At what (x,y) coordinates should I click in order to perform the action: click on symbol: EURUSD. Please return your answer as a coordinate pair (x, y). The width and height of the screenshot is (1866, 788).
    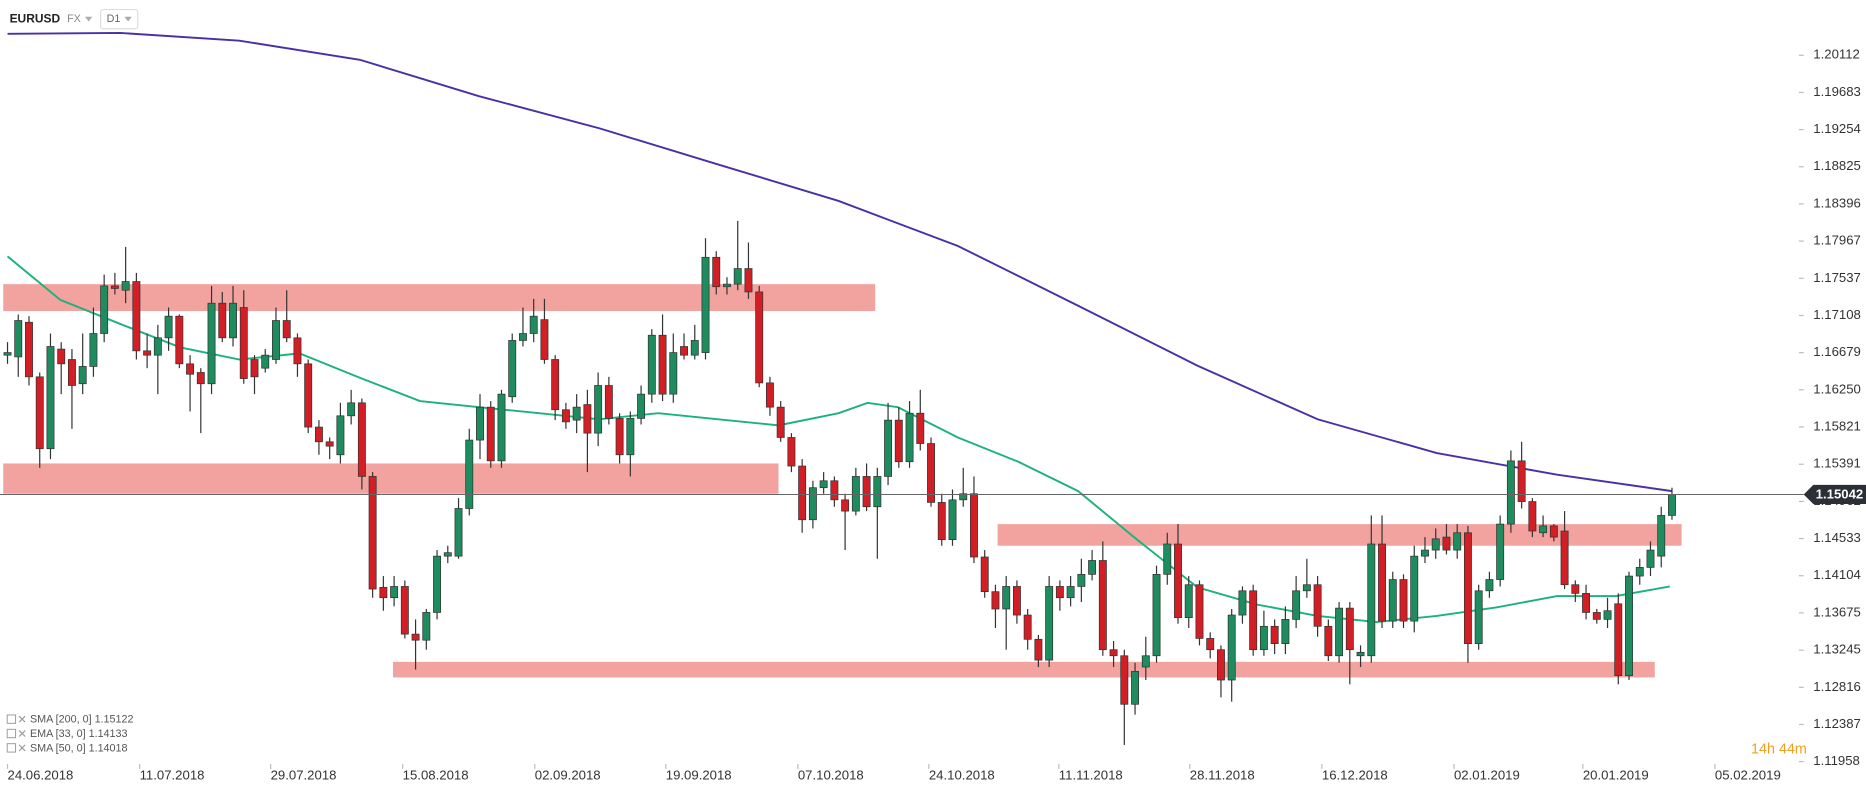
    Looking at the image, I should click on (35, 18).